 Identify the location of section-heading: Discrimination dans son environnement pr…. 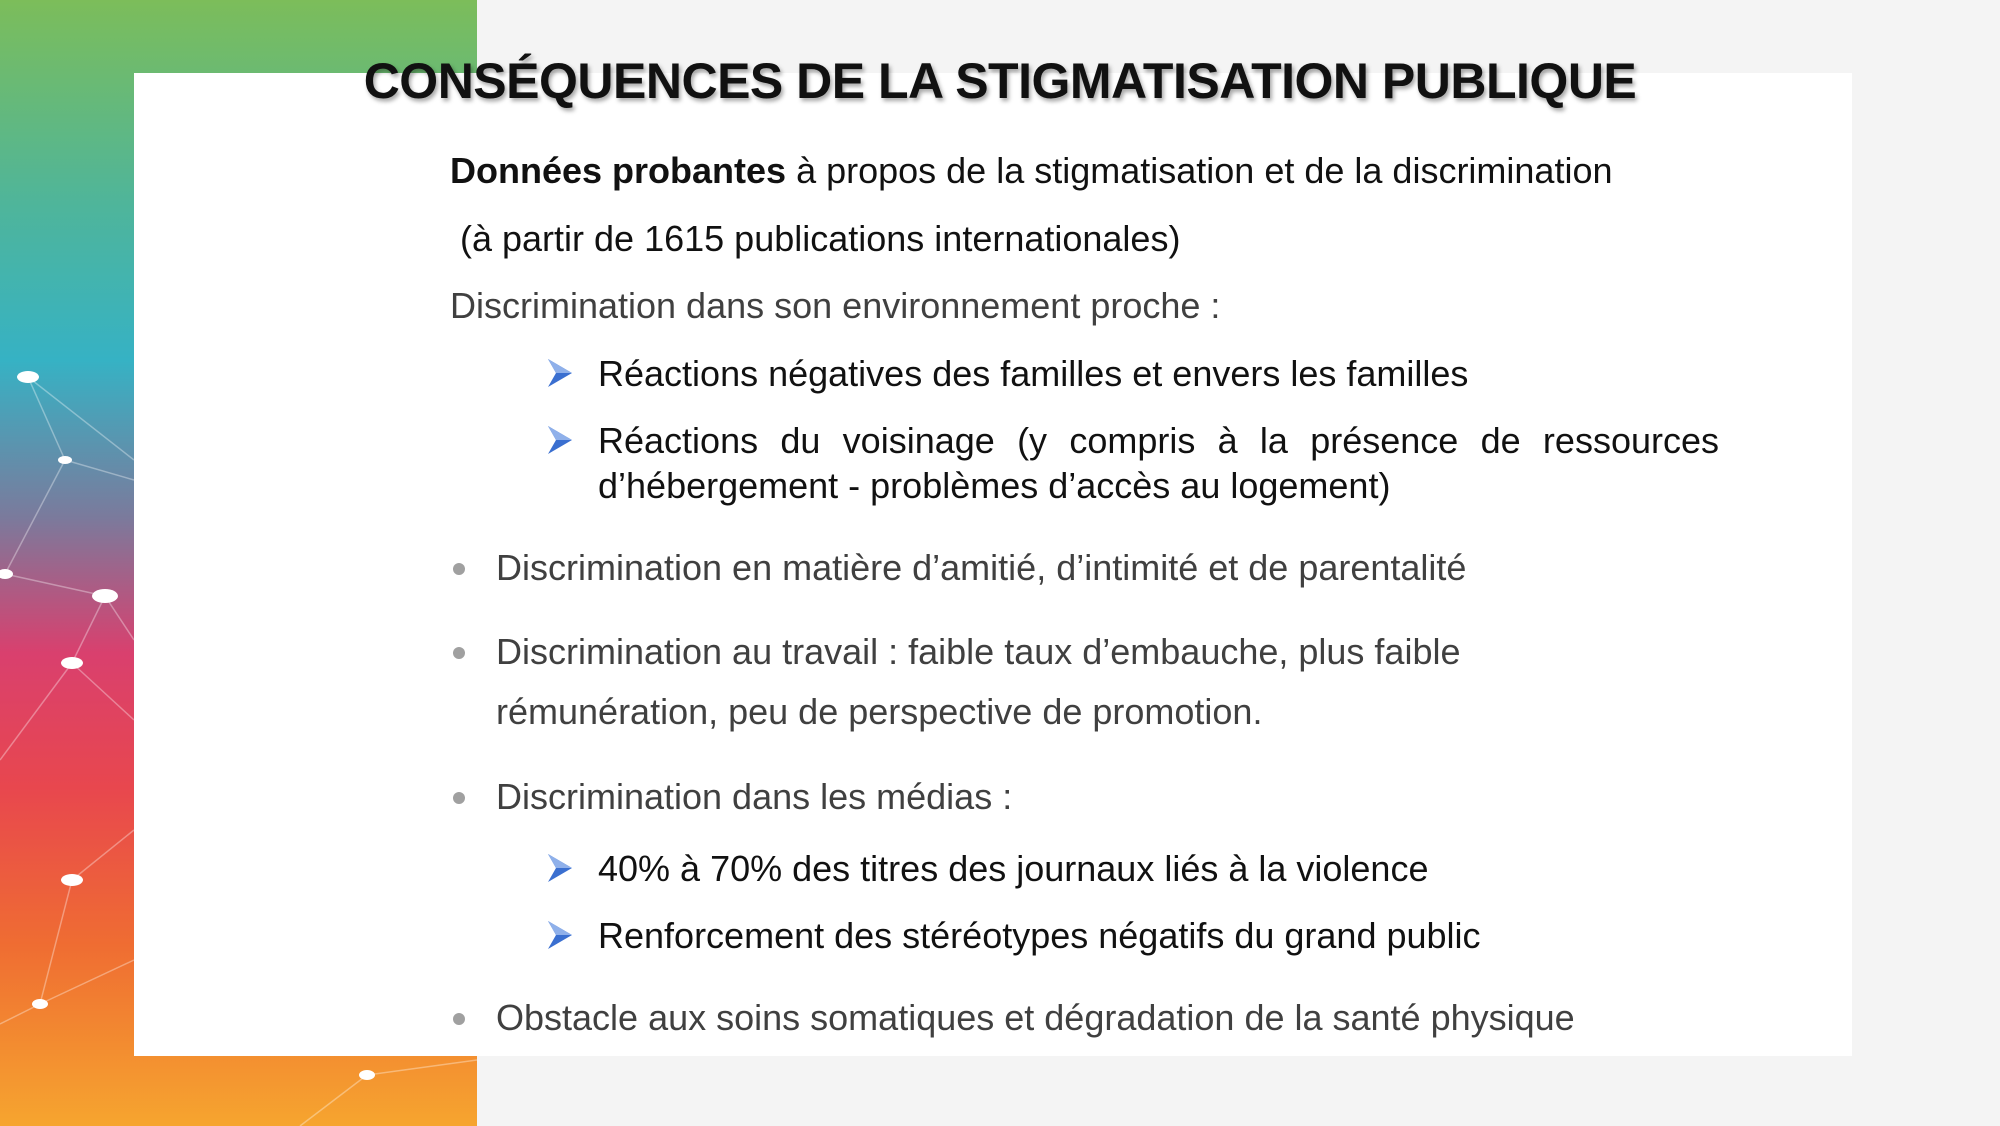
(835, 305).